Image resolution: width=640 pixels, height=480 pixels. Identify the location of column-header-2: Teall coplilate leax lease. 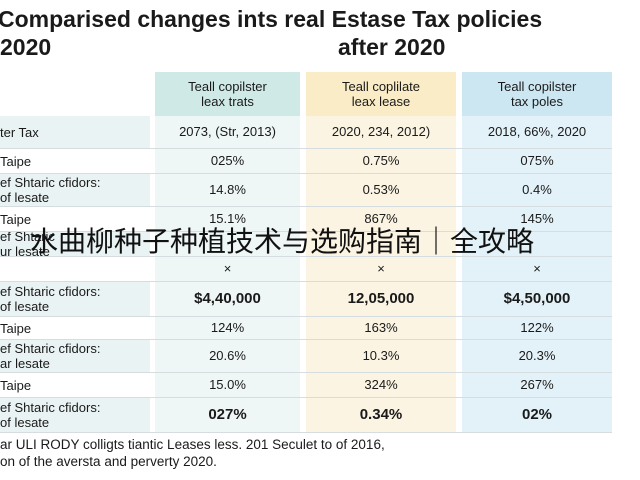
(381, 94).